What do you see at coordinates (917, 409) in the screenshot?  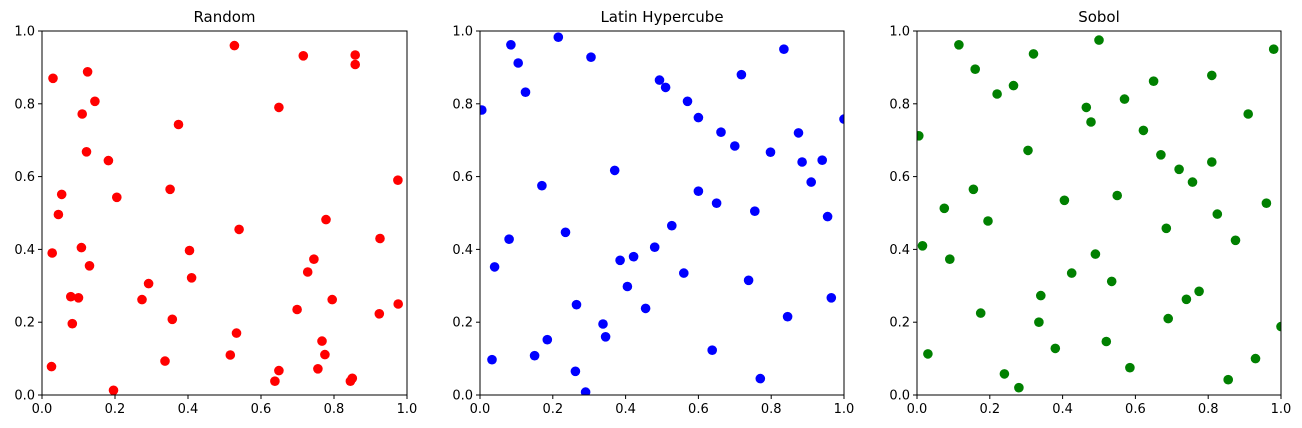 I see `x-tick-label: 0.0` at bounding box center [917, 409].